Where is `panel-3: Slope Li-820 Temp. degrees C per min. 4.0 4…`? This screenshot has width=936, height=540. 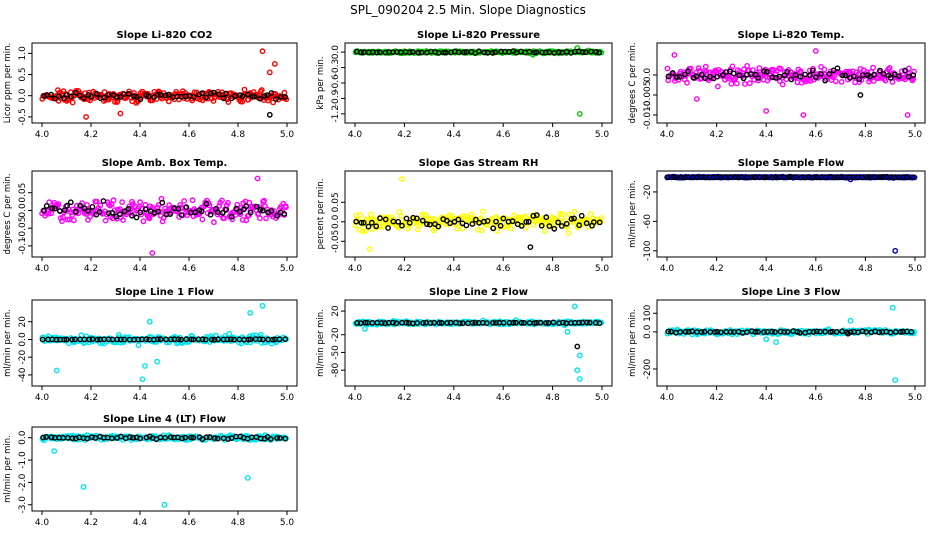
panel-3: Slope Li-820 Temp. degrees C per min. 4.0 4… is located at coordinates (777, 85).